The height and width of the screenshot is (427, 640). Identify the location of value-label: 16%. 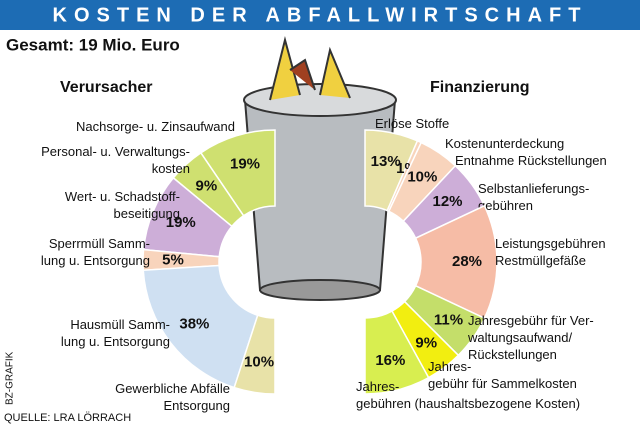
(390, 360).